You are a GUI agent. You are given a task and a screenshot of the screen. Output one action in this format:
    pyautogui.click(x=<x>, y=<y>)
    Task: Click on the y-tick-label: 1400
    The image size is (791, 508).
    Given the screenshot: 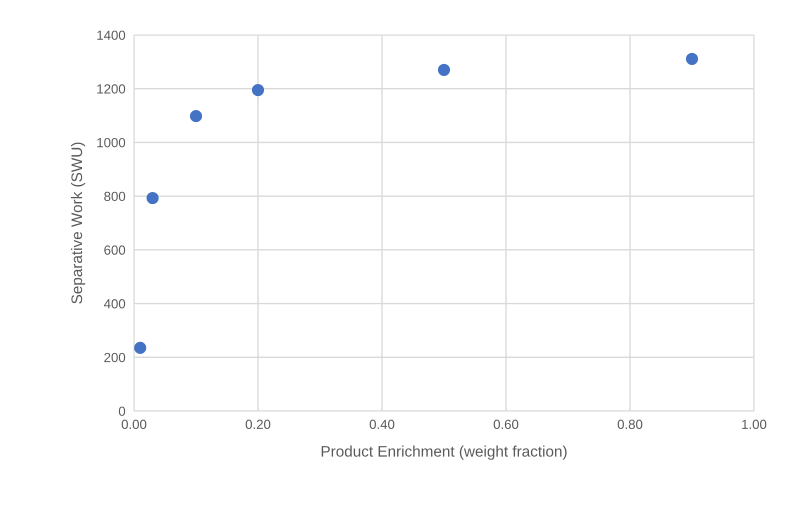 What is the action you would take?
    pyautogui.click(x=111, y=35)
    